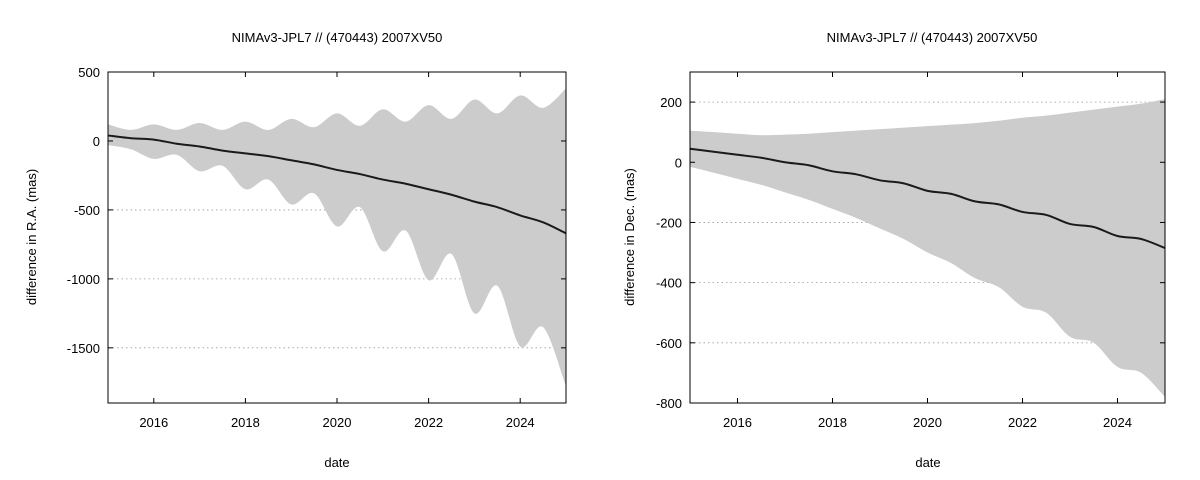 This screenshot has height=480, width=1200. What do you see at coordinates (669, 343) in the screenshot?
I see `y-tick-label: -600` at bounding box center [669, 343].